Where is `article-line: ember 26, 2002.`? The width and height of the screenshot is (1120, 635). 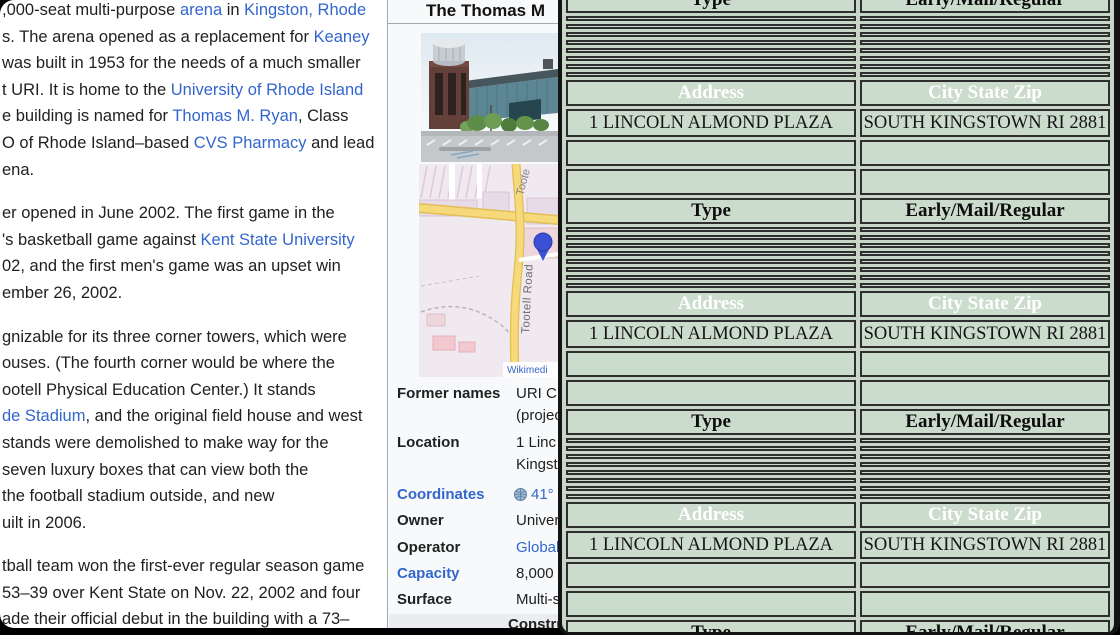 article-line: ember 26, 2002. is located at coordinates (193, 293).